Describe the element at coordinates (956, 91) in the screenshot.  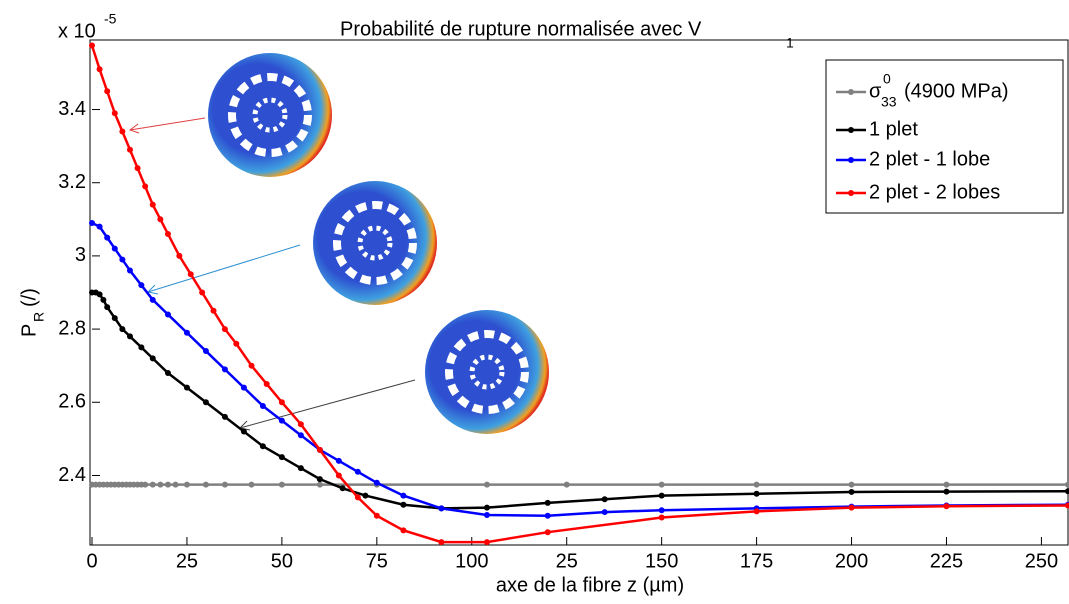
I see `legend-suffix: (4900 MPa)` at that location.